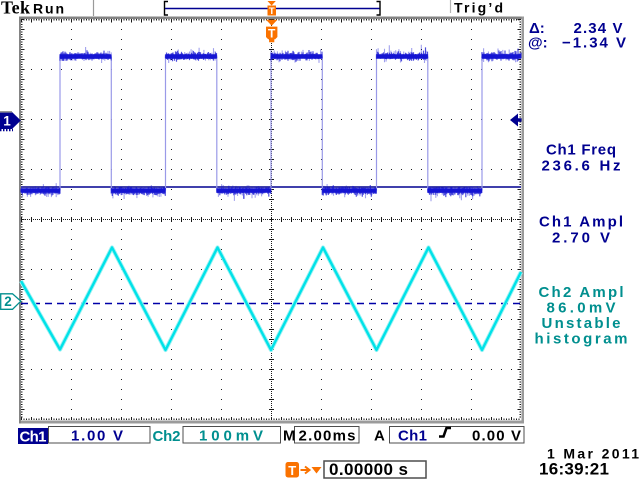 This screenshot has width=640, height=480. Describe the element at coordinates (574, 469) in the screenshot. I see `svg-text: 16:39:21` at that location.